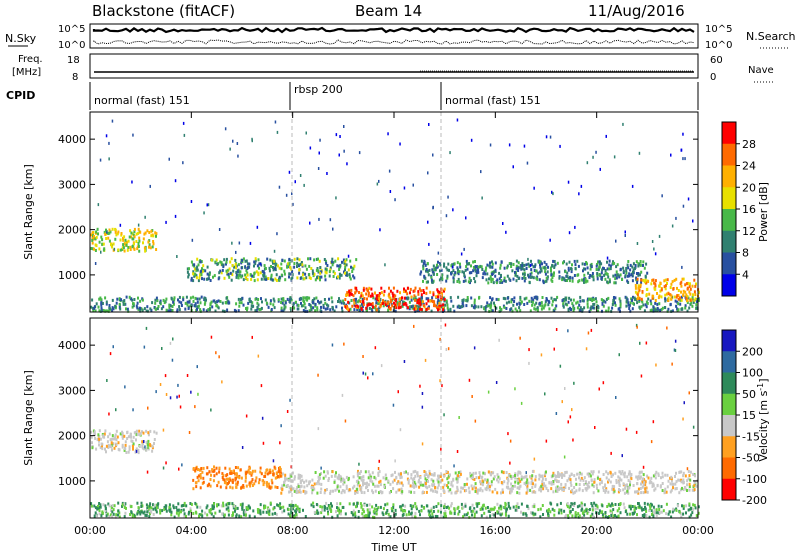 This screenshot has width=800, height=554. Describe the element at coordinates (393, 547) in the screenshot. I see `time-axis-label: Time UT` at that location.